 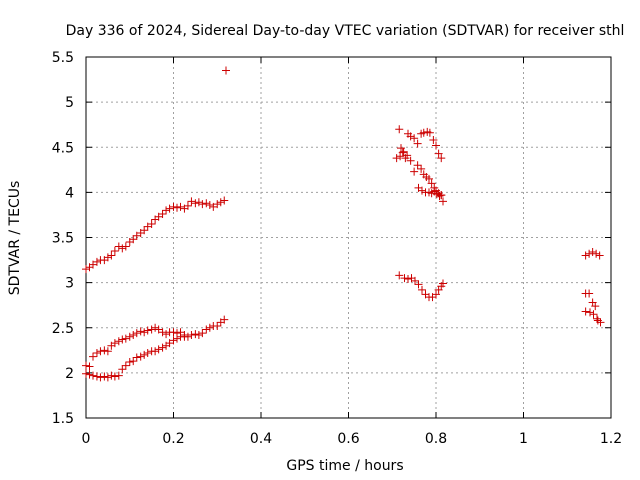 What do you see at coordinates (261, 439) in the screenshot?
I see `x-tick-label: 0.4` at bounding box center [261, 439].